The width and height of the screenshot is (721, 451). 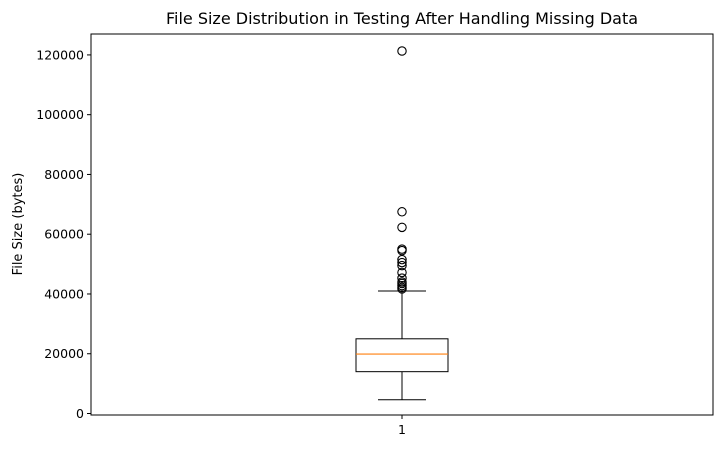 What do you see at coordinates (64, 234) in the screenshot?
I see `y-tick-label: 60000` at bounding box center [64, 234].